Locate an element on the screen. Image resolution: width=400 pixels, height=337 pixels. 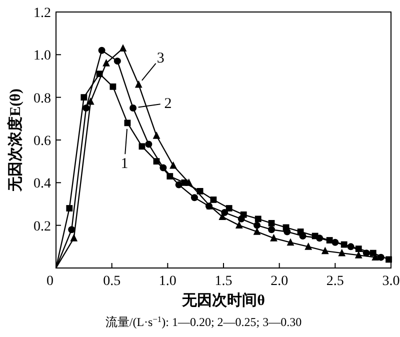
y-tick-label: 0.6 is located at coordinates (42, 141).